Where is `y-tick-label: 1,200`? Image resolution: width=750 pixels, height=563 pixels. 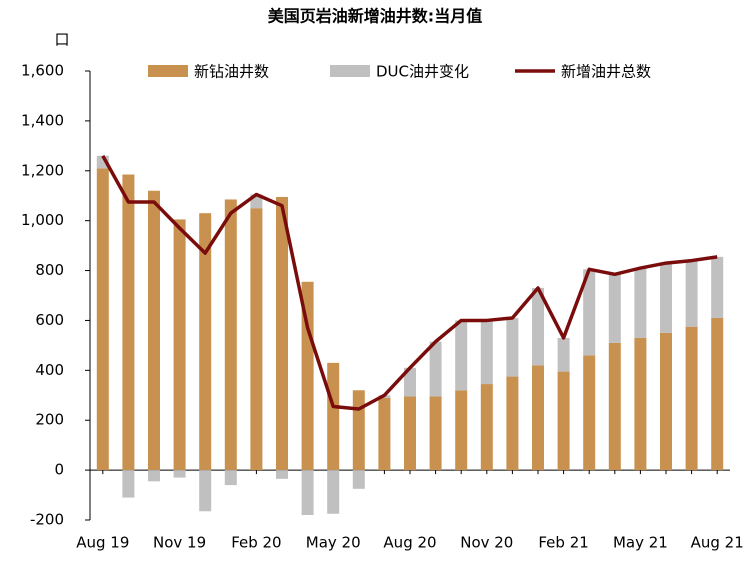 y-tick-label: 1,200 is located at coordinates (42, 170).